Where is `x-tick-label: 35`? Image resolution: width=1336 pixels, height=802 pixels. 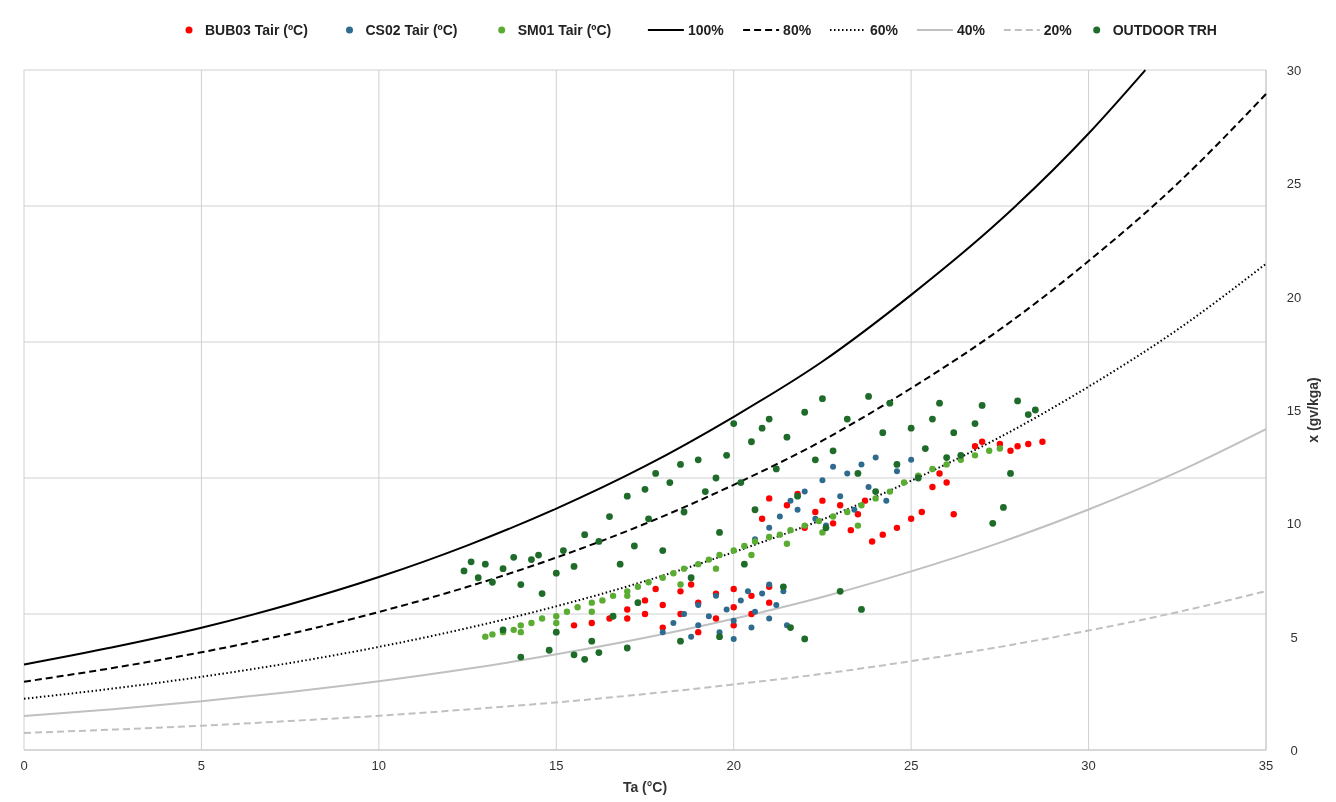
x-tick-label: 35 is located at coordinates (1266, 765).